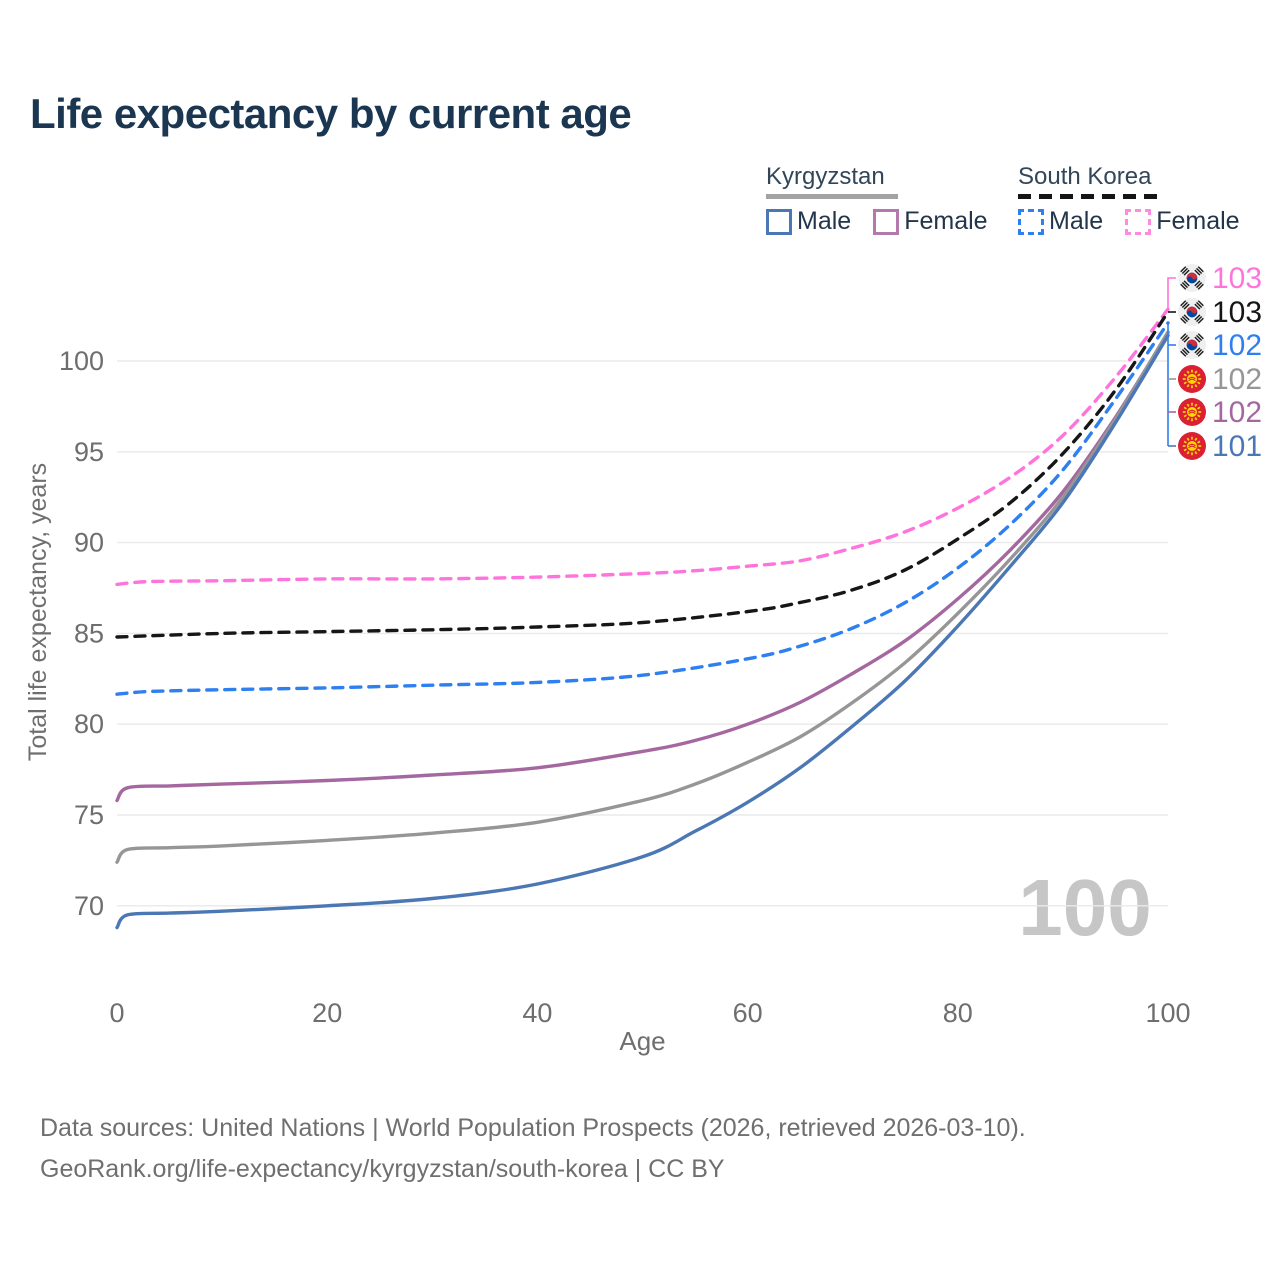  What do you see at coordinates (825, 176) in the screenshot?
I see `legend-country-label-kyrgyzstan: Kyrgyzstan` at bounding box center [825, 176].